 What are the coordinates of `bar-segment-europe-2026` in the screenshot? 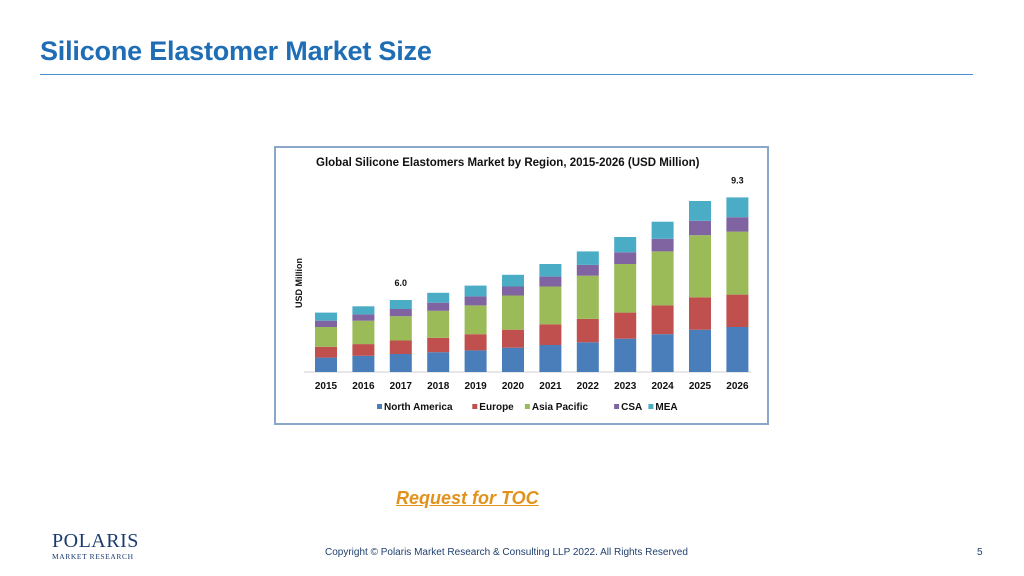 It's located at (737, 310).